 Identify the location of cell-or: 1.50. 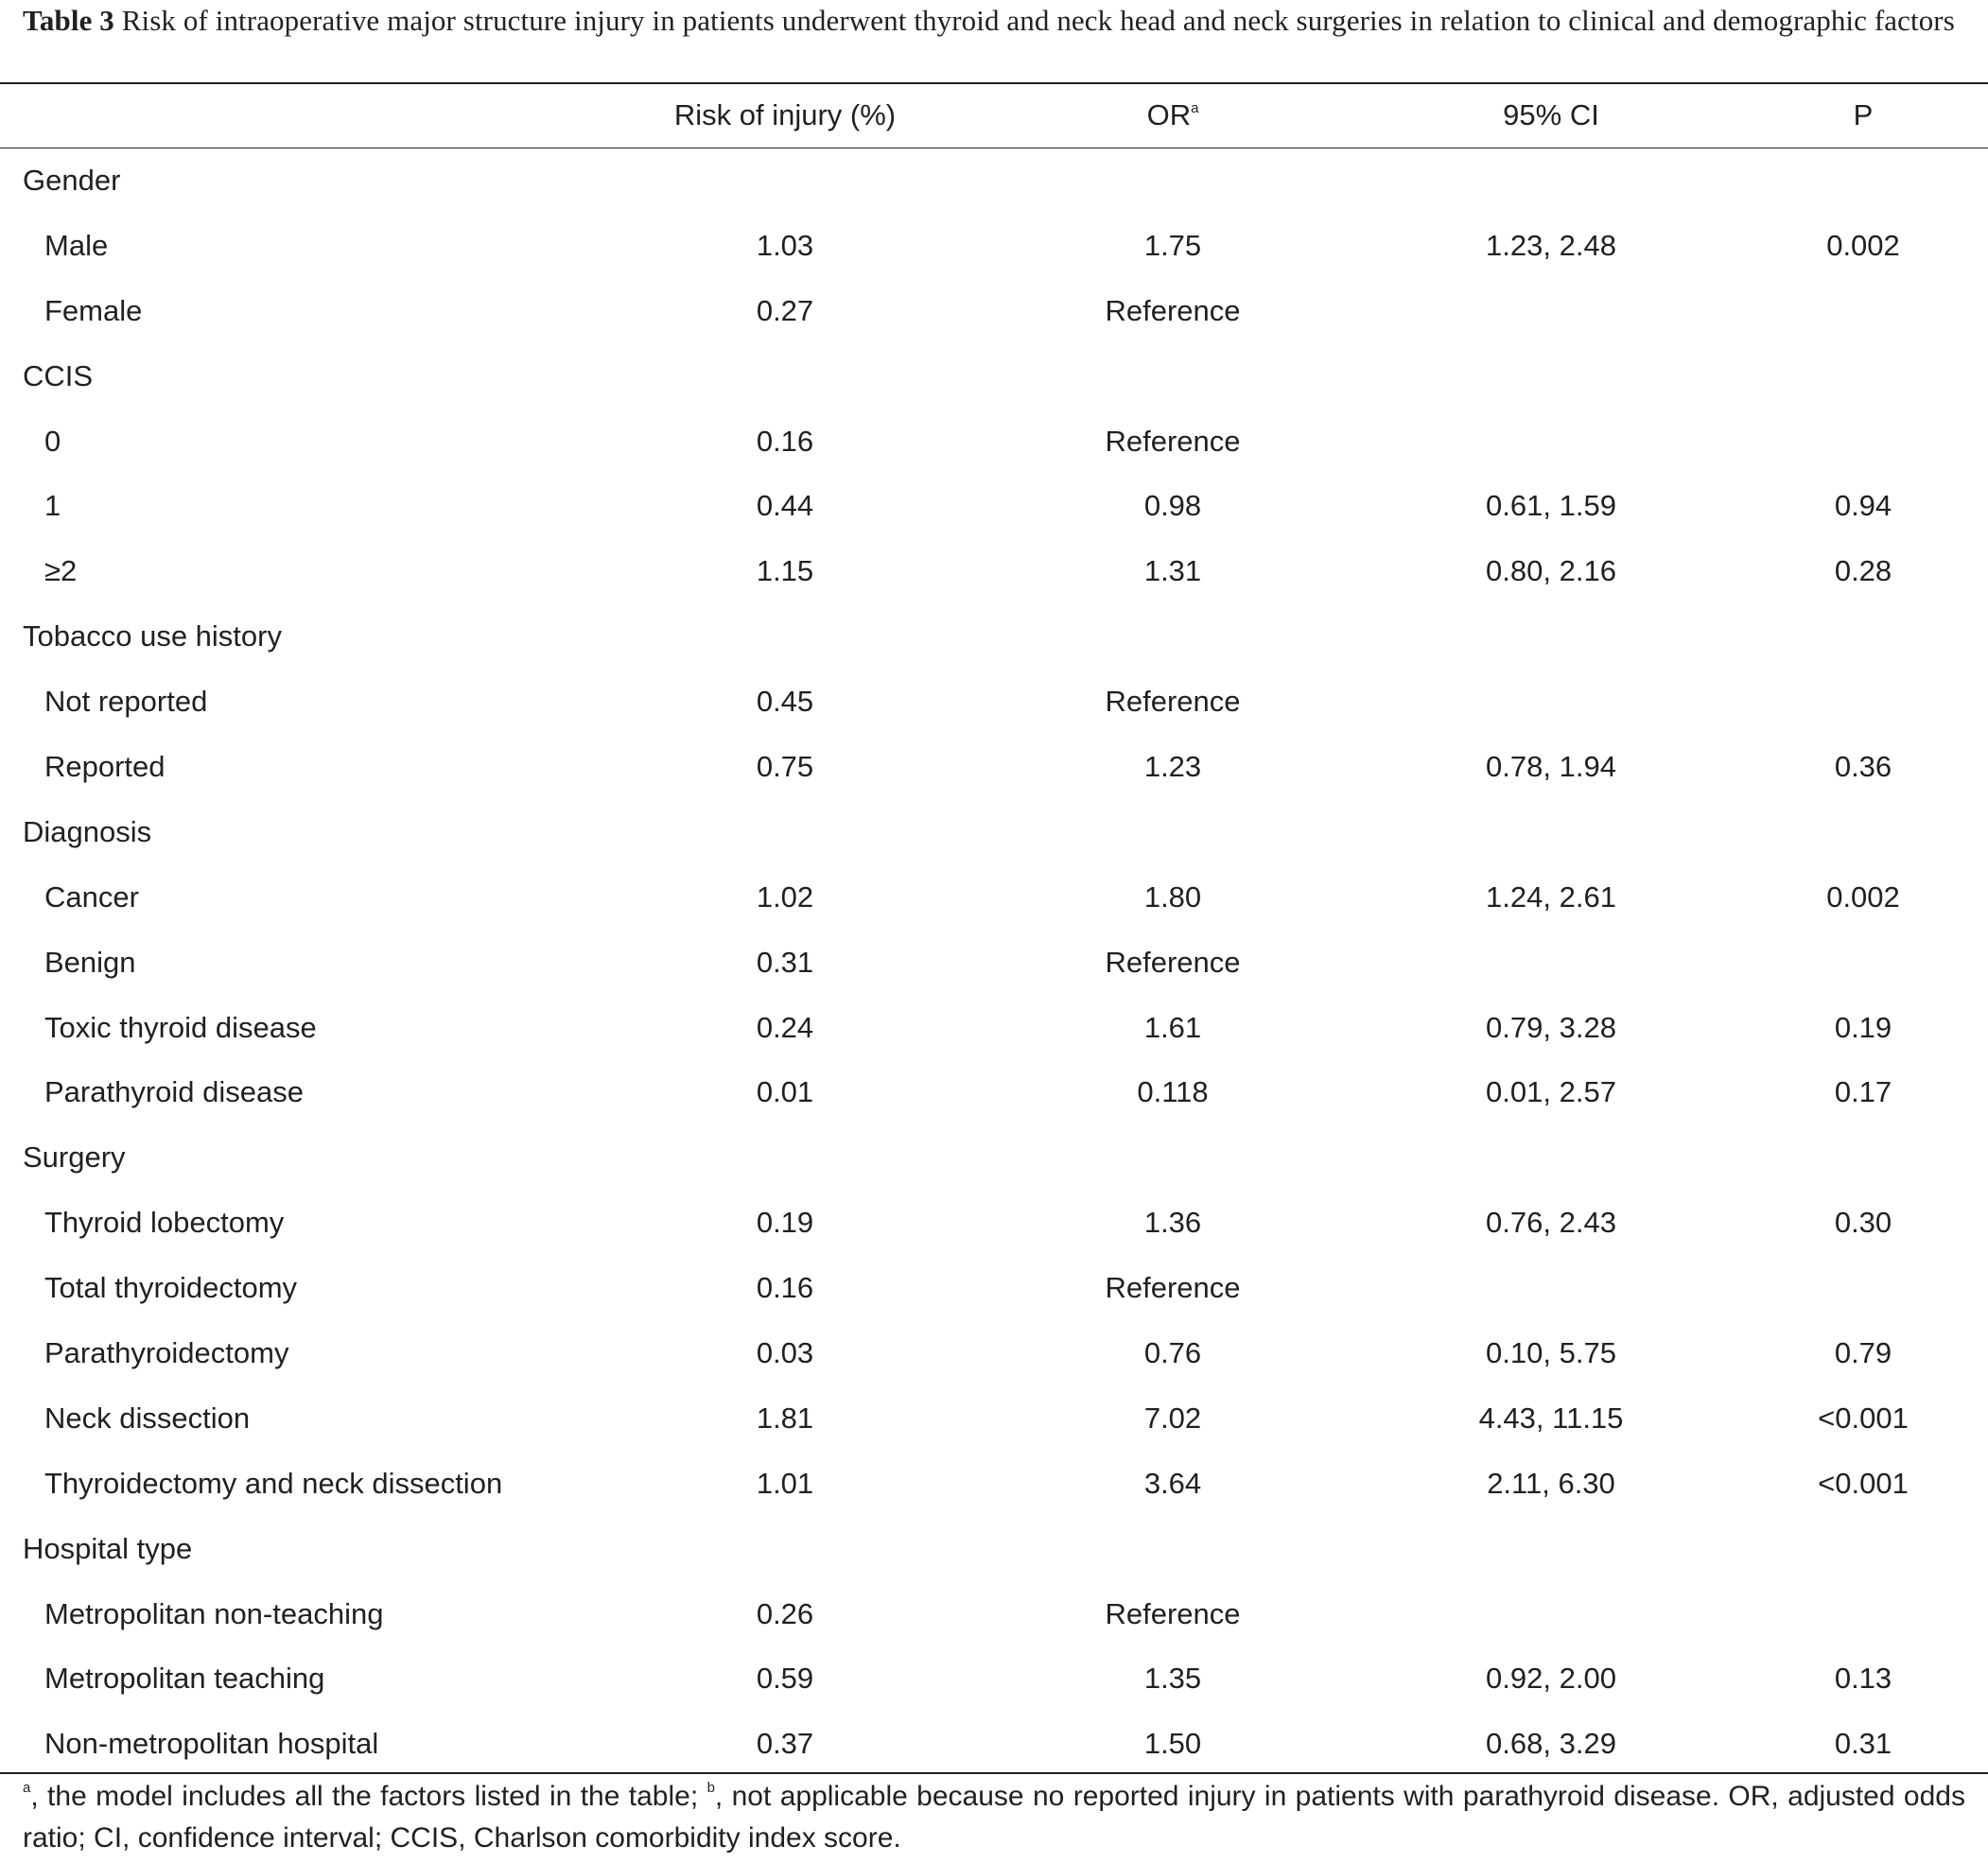
(1172, 1744).